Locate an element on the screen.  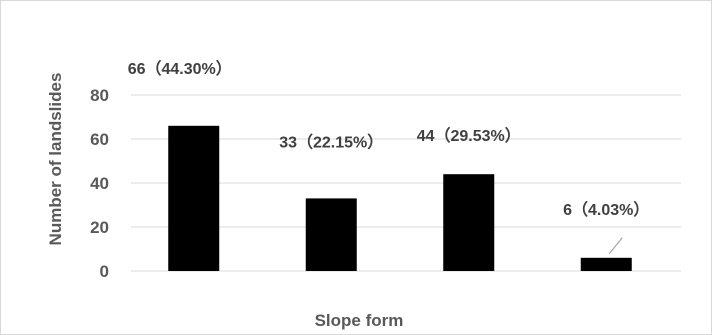
x-axis-title: Slope form is located at coordinates (359, 320).